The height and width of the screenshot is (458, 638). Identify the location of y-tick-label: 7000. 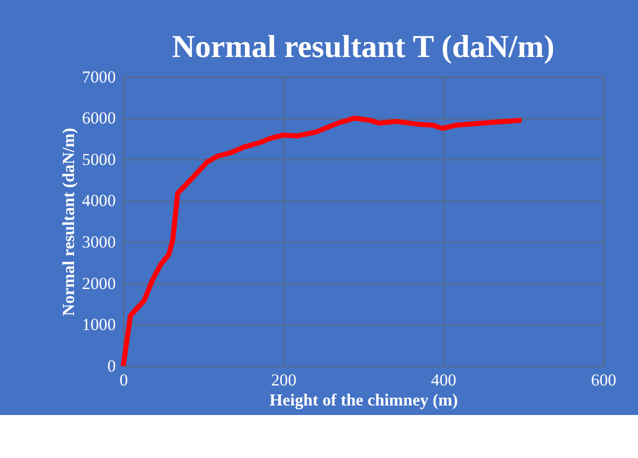
(99, 76).